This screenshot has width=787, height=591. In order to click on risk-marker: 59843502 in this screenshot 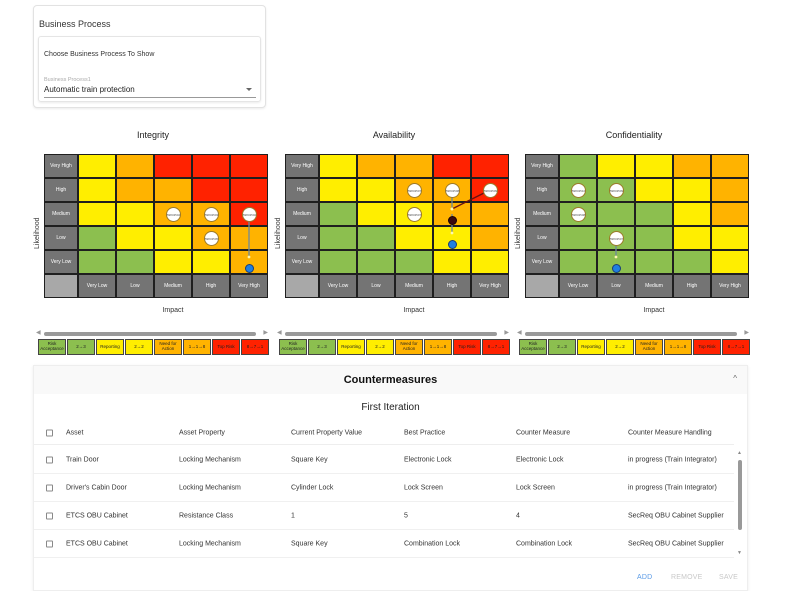, I will do `click(249, 214)`.